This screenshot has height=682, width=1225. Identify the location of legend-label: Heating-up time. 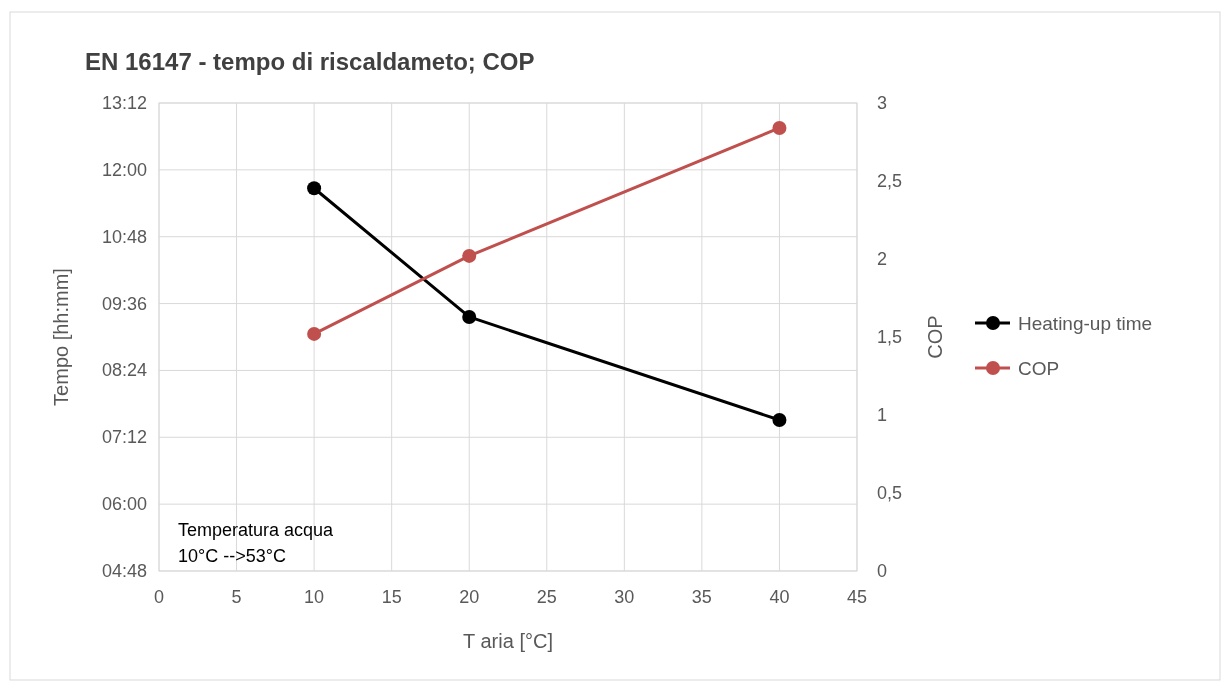
(1085, 323).